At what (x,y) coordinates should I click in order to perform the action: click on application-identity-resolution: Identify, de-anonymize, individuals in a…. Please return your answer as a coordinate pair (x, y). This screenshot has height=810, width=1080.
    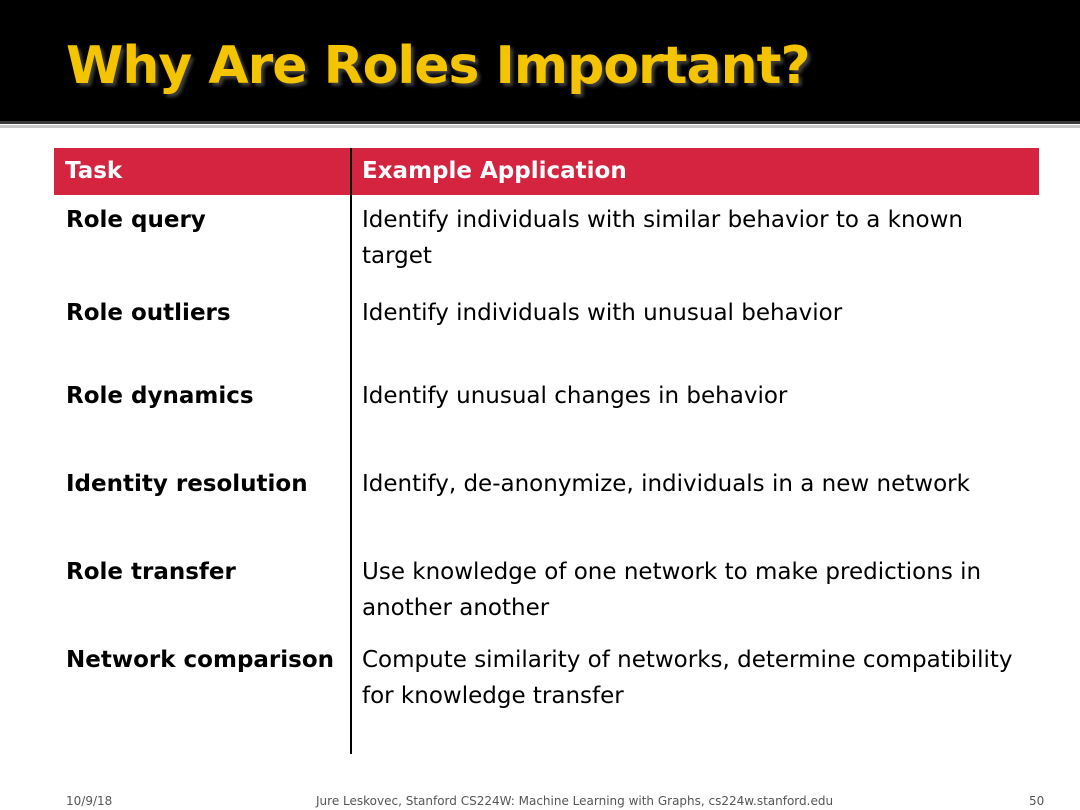
    Looking at the image, I should click on (666, 484).